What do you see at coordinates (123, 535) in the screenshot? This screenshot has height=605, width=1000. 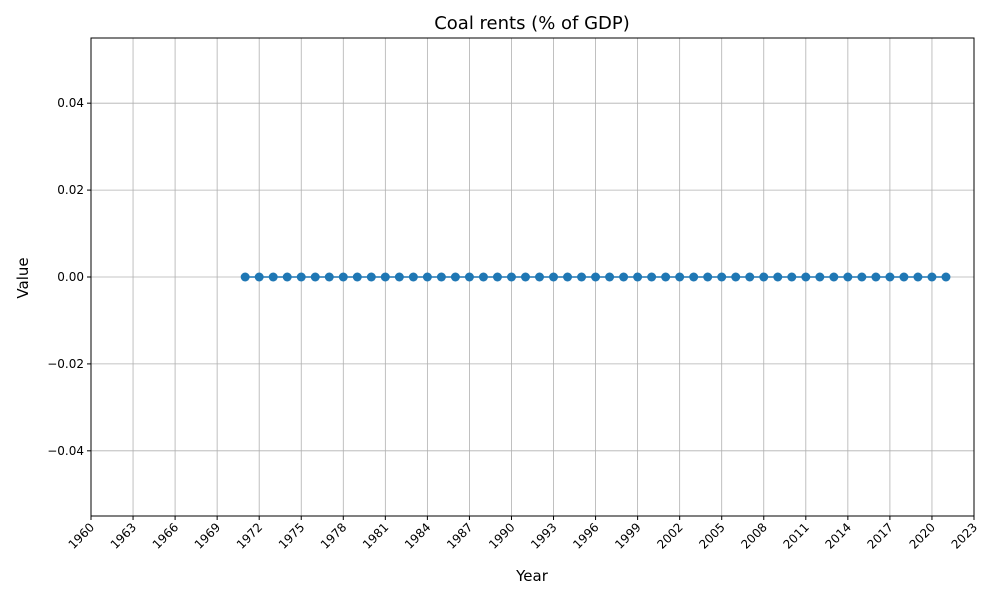 I see `x-tick-label: 1963` at bounding box center [123, 535].